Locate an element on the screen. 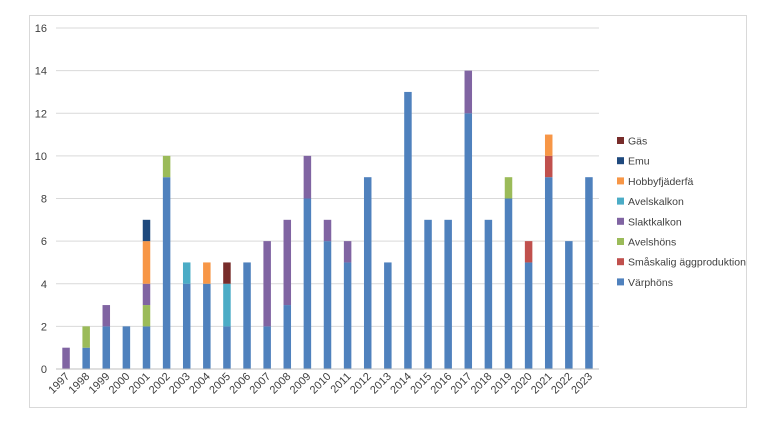  legend-label: Hobbyfjäderfä is located at coordinates (661, 182).